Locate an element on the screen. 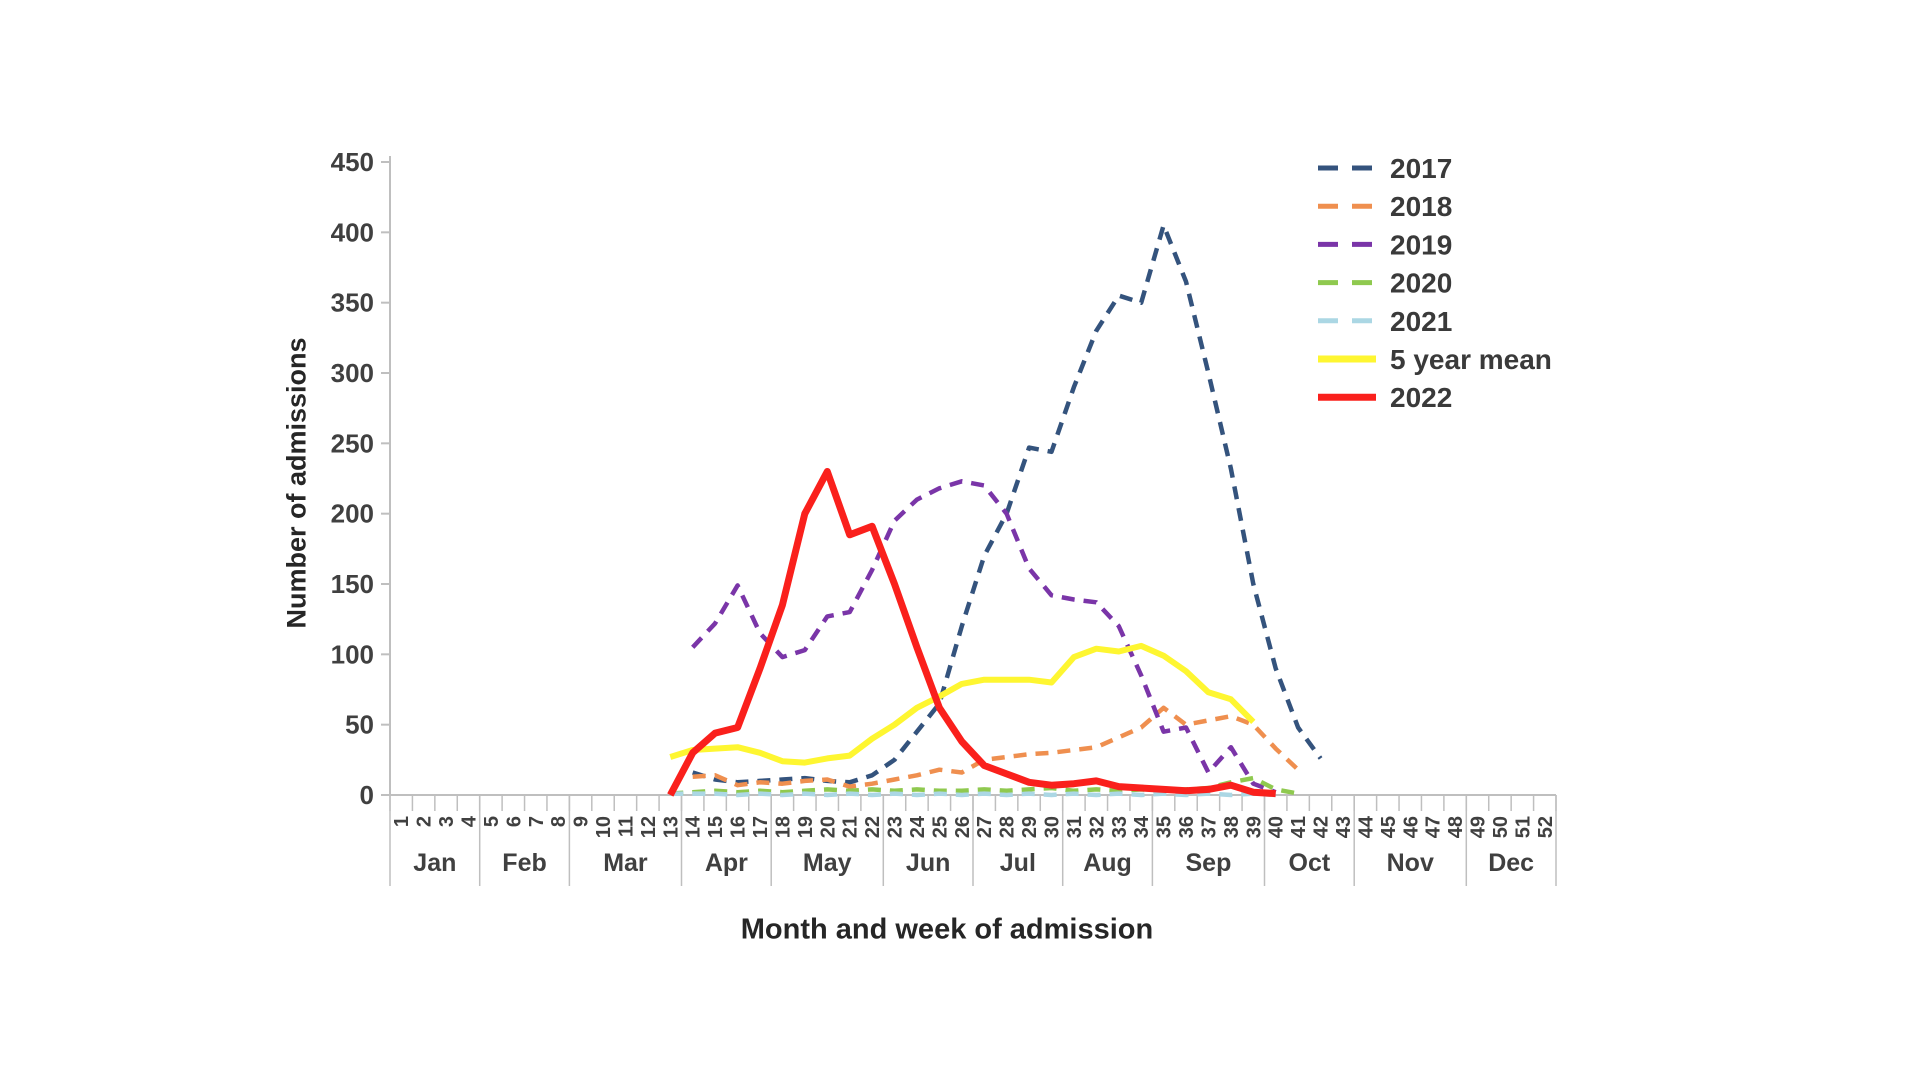  week-label-14: 14 is located at coordinates (694, 826).